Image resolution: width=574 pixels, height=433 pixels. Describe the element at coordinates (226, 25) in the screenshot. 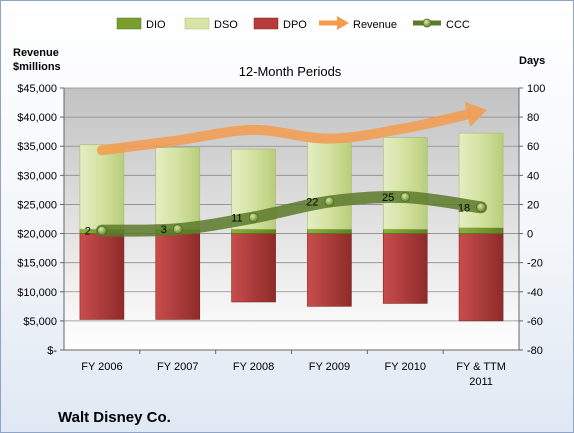

I see `legend-label-dso: DSO` at that location.